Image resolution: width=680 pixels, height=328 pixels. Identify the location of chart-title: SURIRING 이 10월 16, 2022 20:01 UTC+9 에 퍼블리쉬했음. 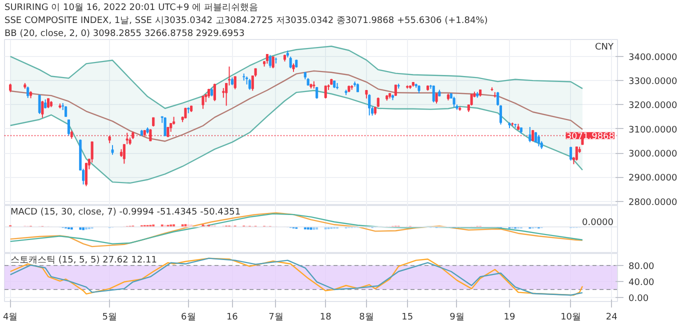
(131, 8).